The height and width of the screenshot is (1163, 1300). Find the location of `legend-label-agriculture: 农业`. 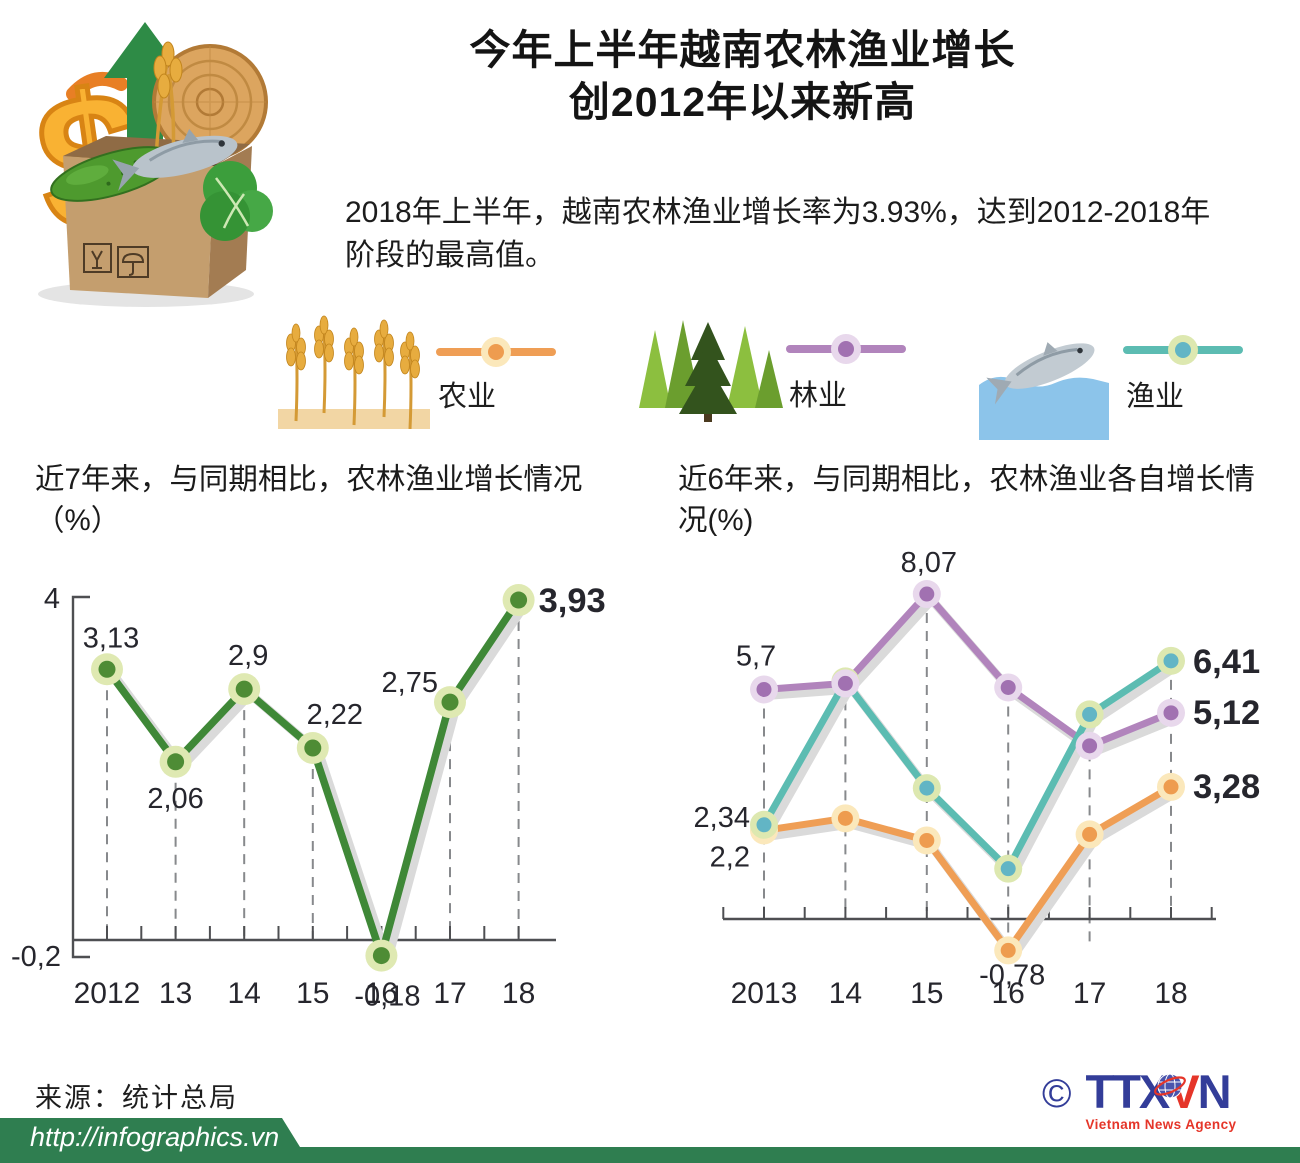

legend-label-agriculture: 农业 is located at coordinates (467, 397).